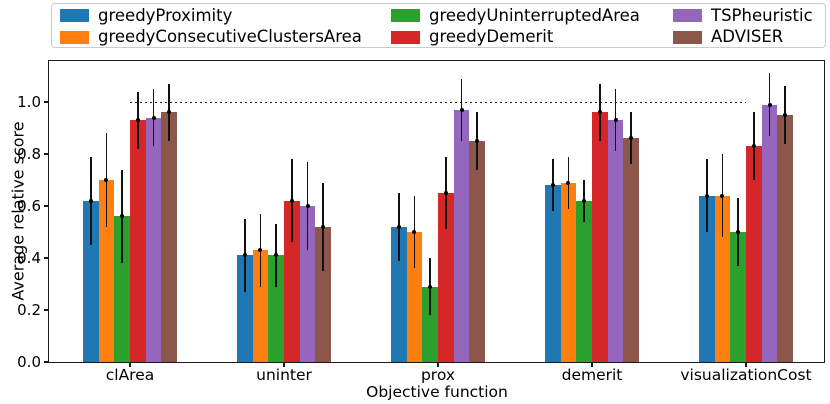  Describe the element at coordinates (592, 375) in the screenshot. I see `x-tick-label: demerit` at that location.